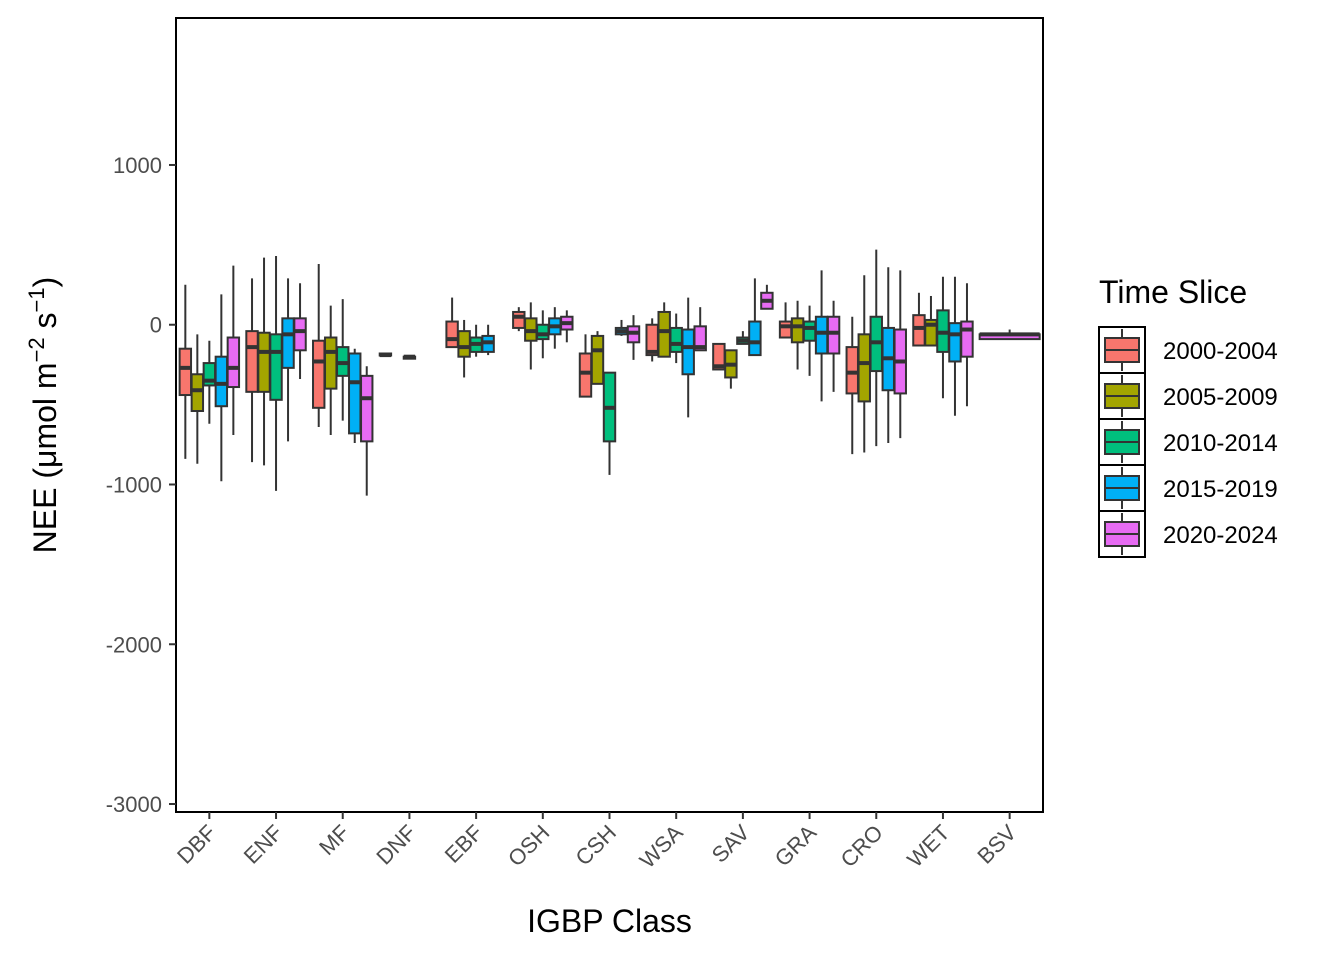 The image size is (1344, 960). I want to click on y-axis-title: NEE (μmol m−2 s−1), so click(43, 415).